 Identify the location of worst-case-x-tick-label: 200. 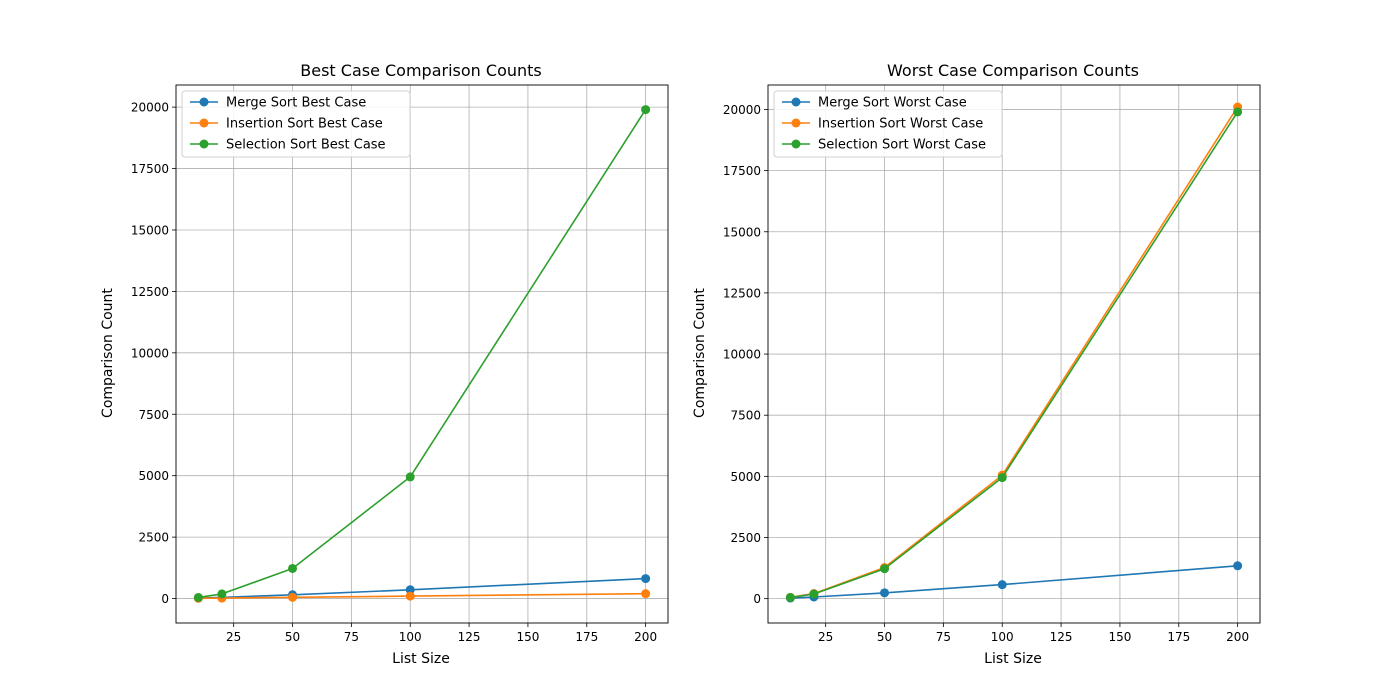
(1237, 637).